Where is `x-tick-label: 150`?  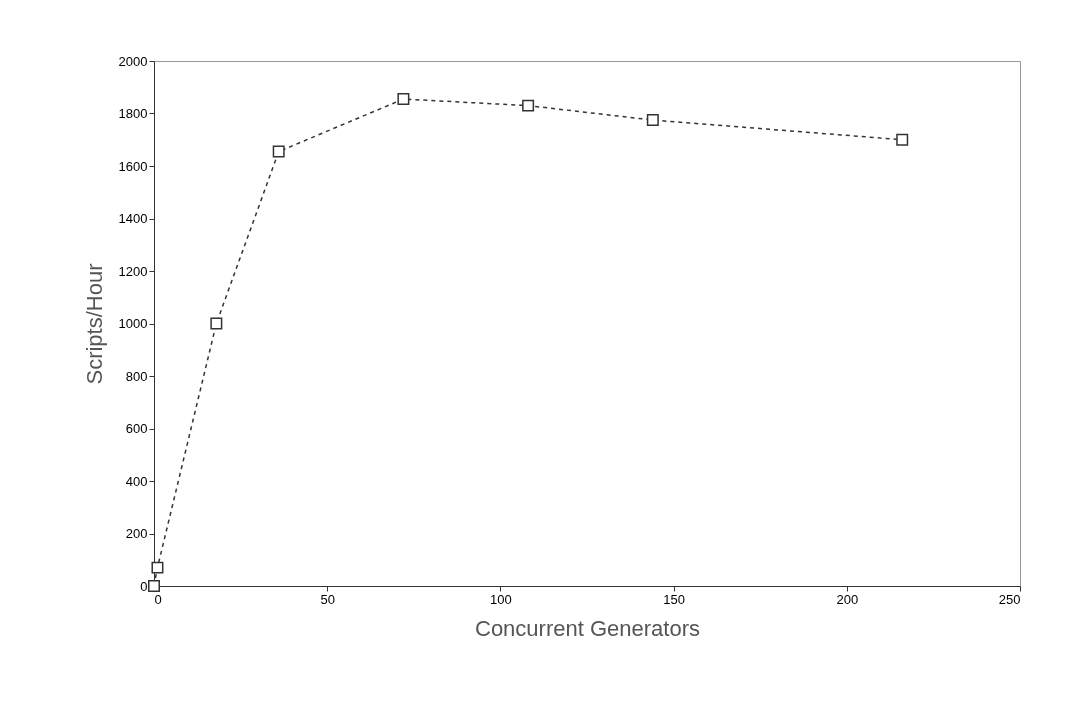 x-tick-label: 150 is located at coordinates (674, 599).